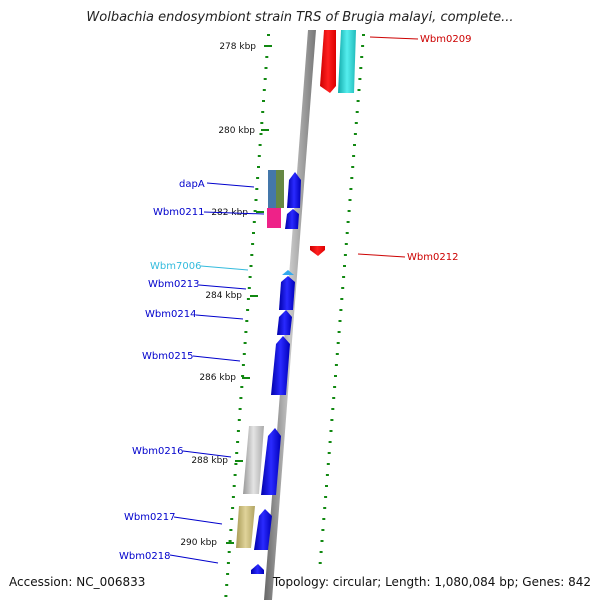 This screenshot has width=600, height=600. Describe the element at coordinates (216, 358) in the screenshot. I see `leader-wbm0215` at that location.